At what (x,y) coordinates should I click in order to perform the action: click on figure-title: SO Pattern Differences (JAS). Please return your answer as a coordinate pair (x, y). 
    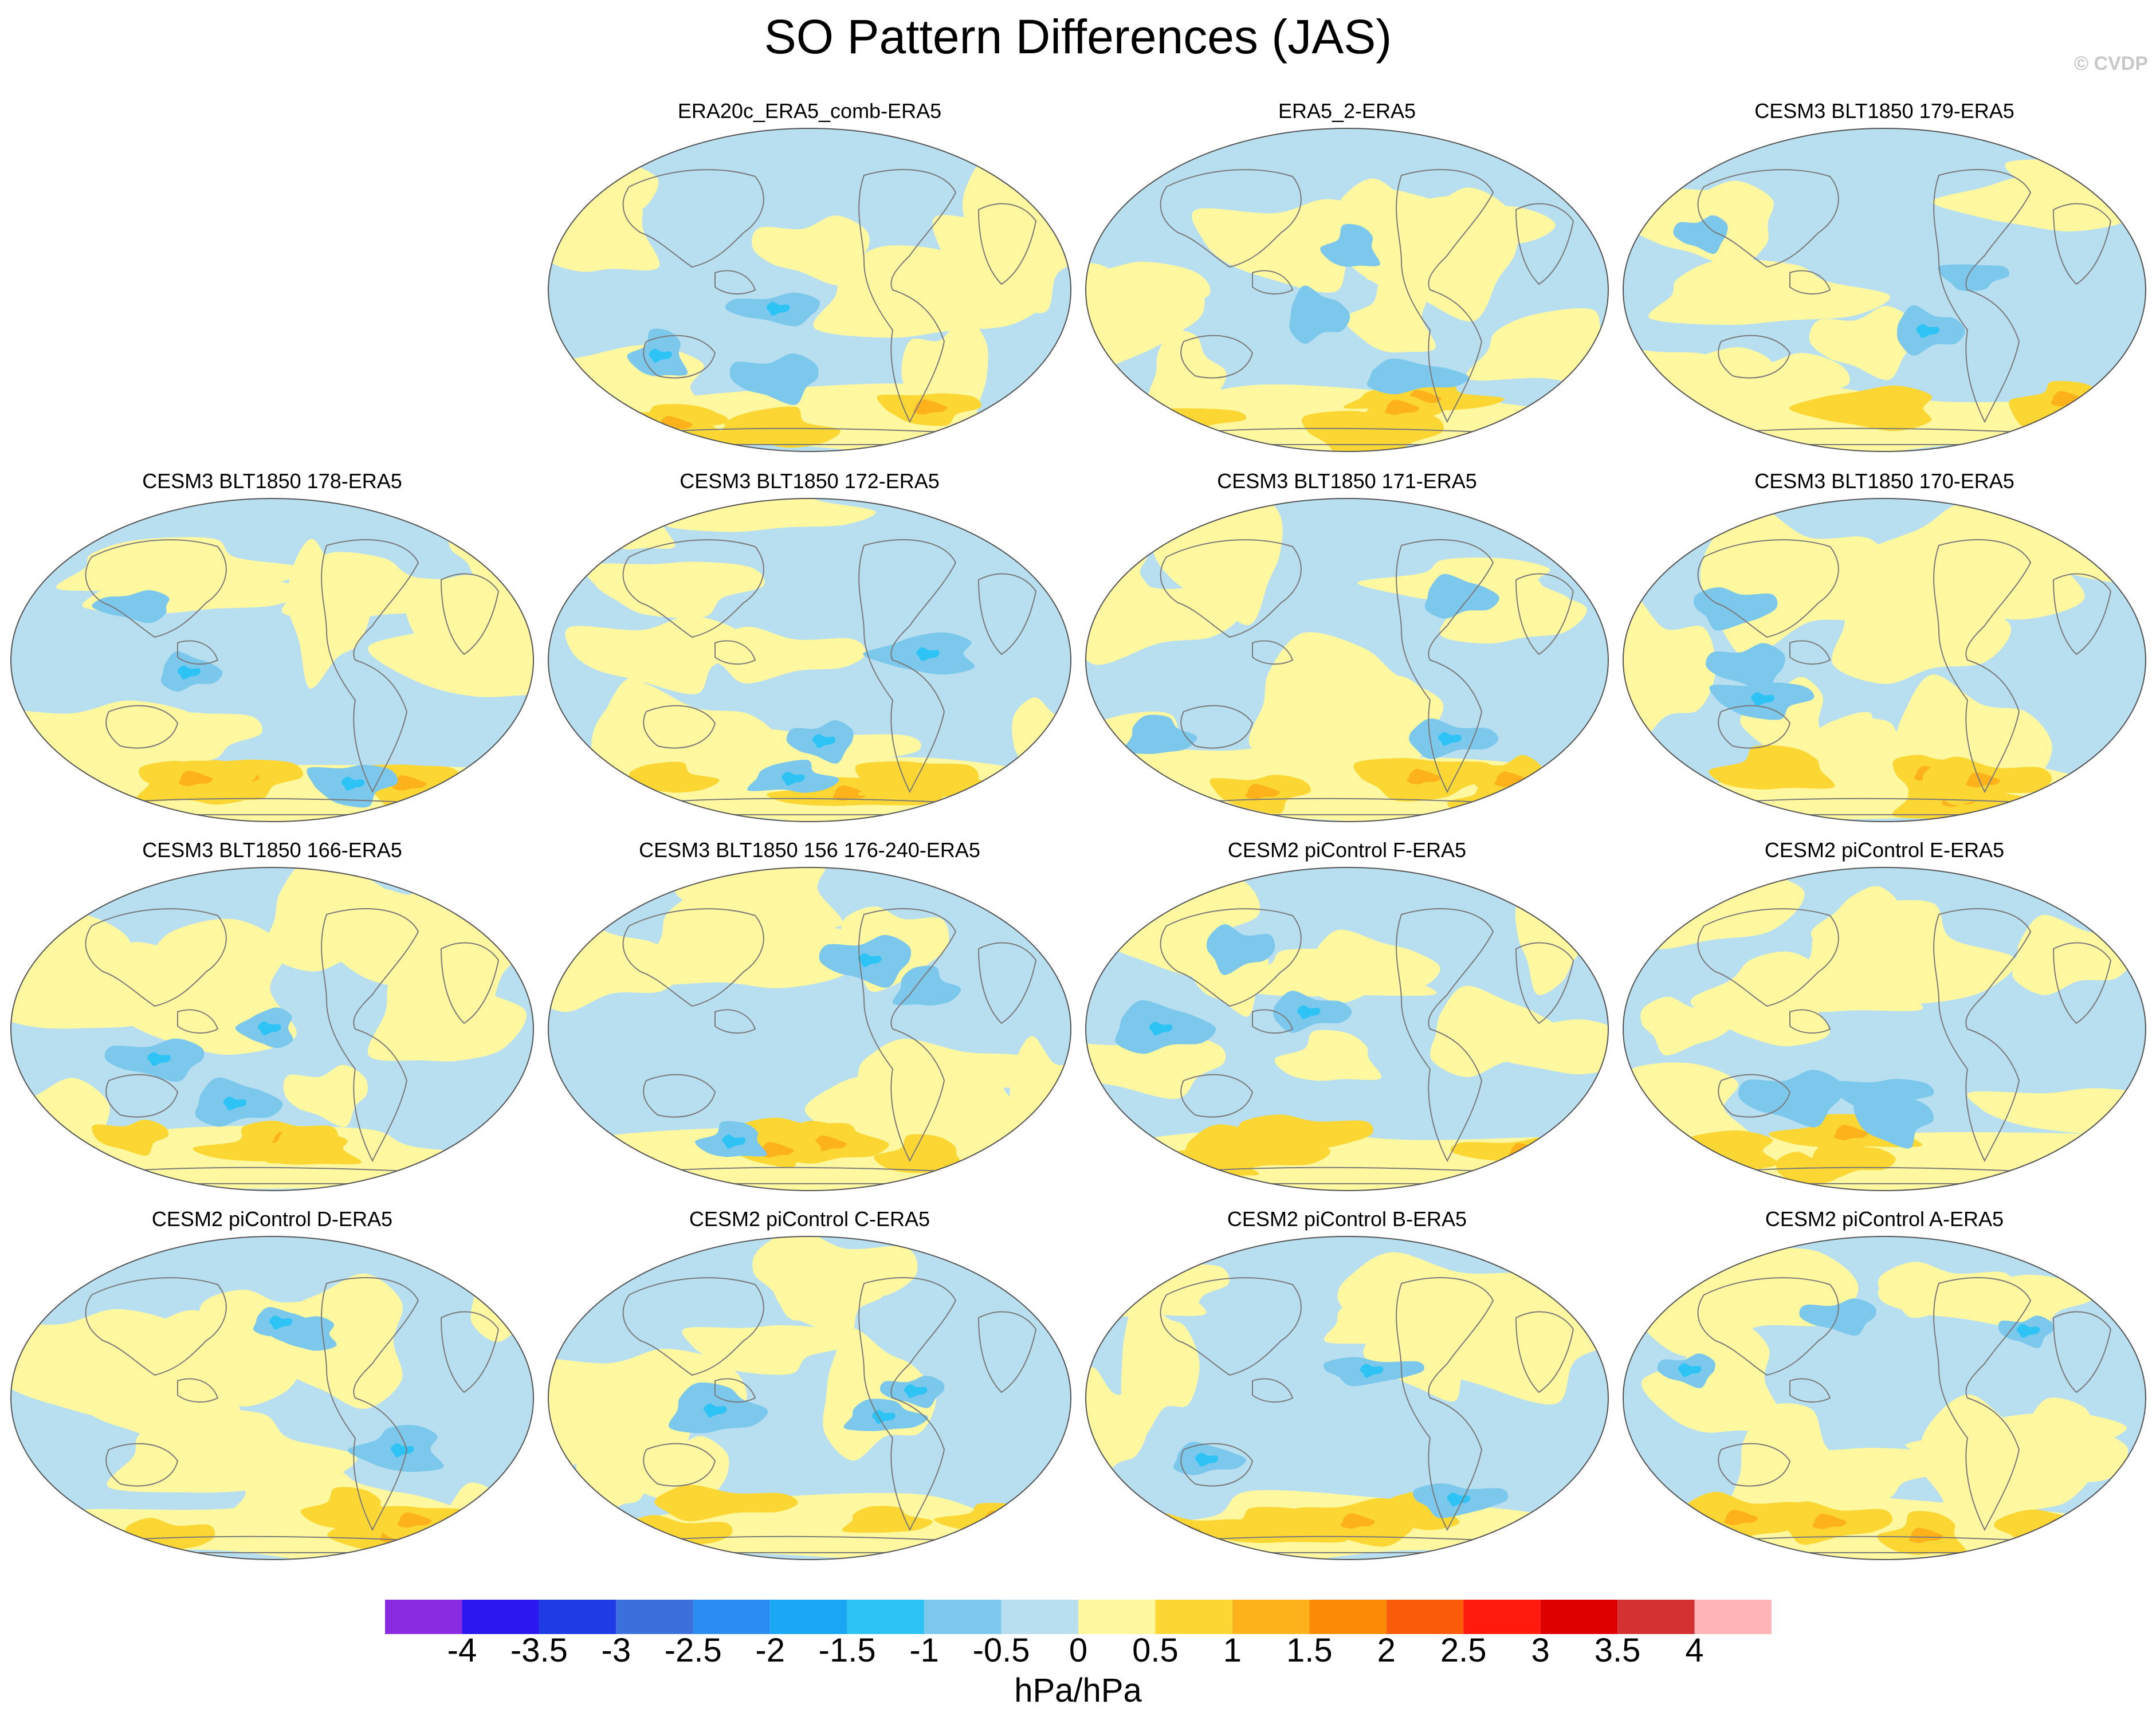
    Looking at the image, I should click on (1078, 37).